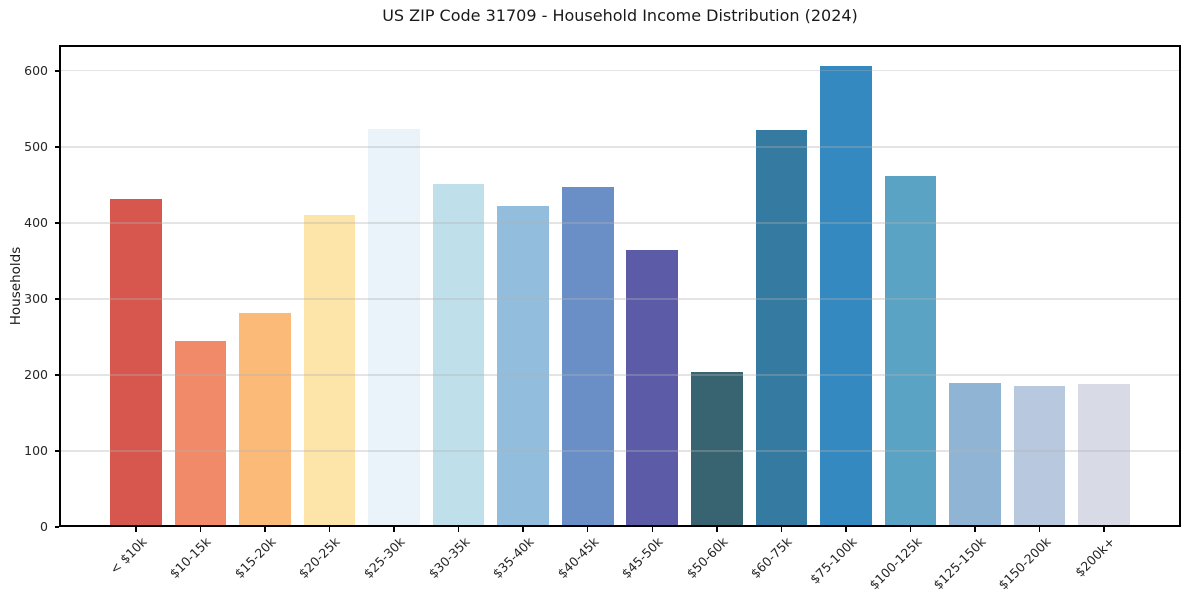  Describe the element at coordinates (781, 328) in the screenshot. I see `bar-$60-75k` at that location.